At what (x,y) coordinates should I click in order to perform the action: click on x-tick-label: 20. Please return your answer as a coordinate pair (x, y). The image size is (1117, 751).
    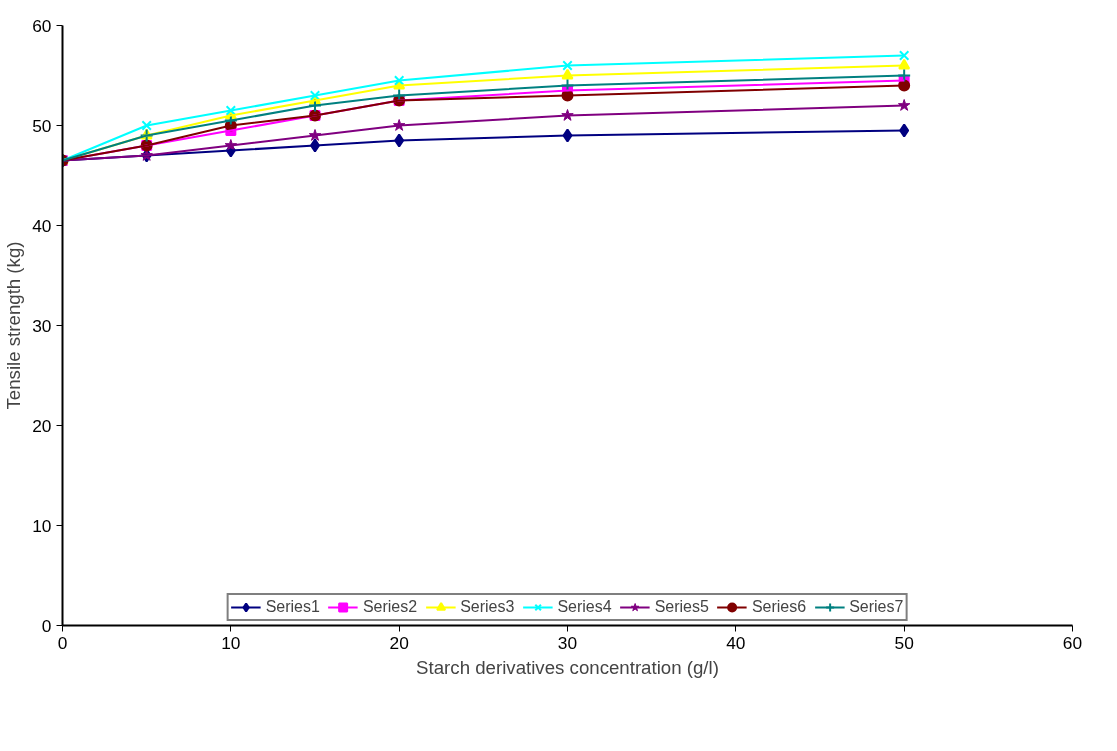
    Looking at the image, I should click on (399, 642).